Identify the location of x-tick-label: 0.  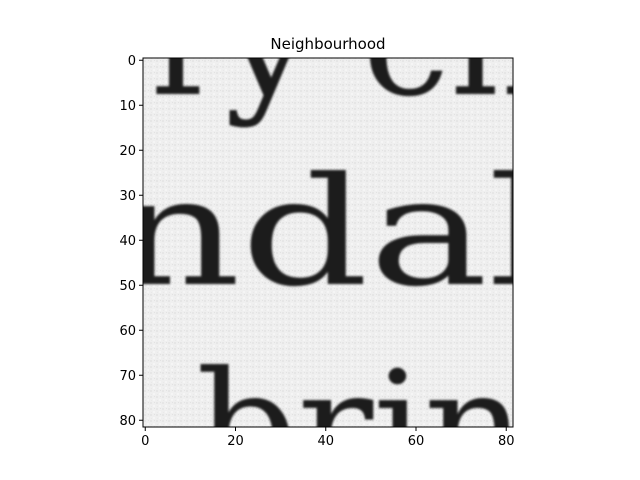
(145, 441).